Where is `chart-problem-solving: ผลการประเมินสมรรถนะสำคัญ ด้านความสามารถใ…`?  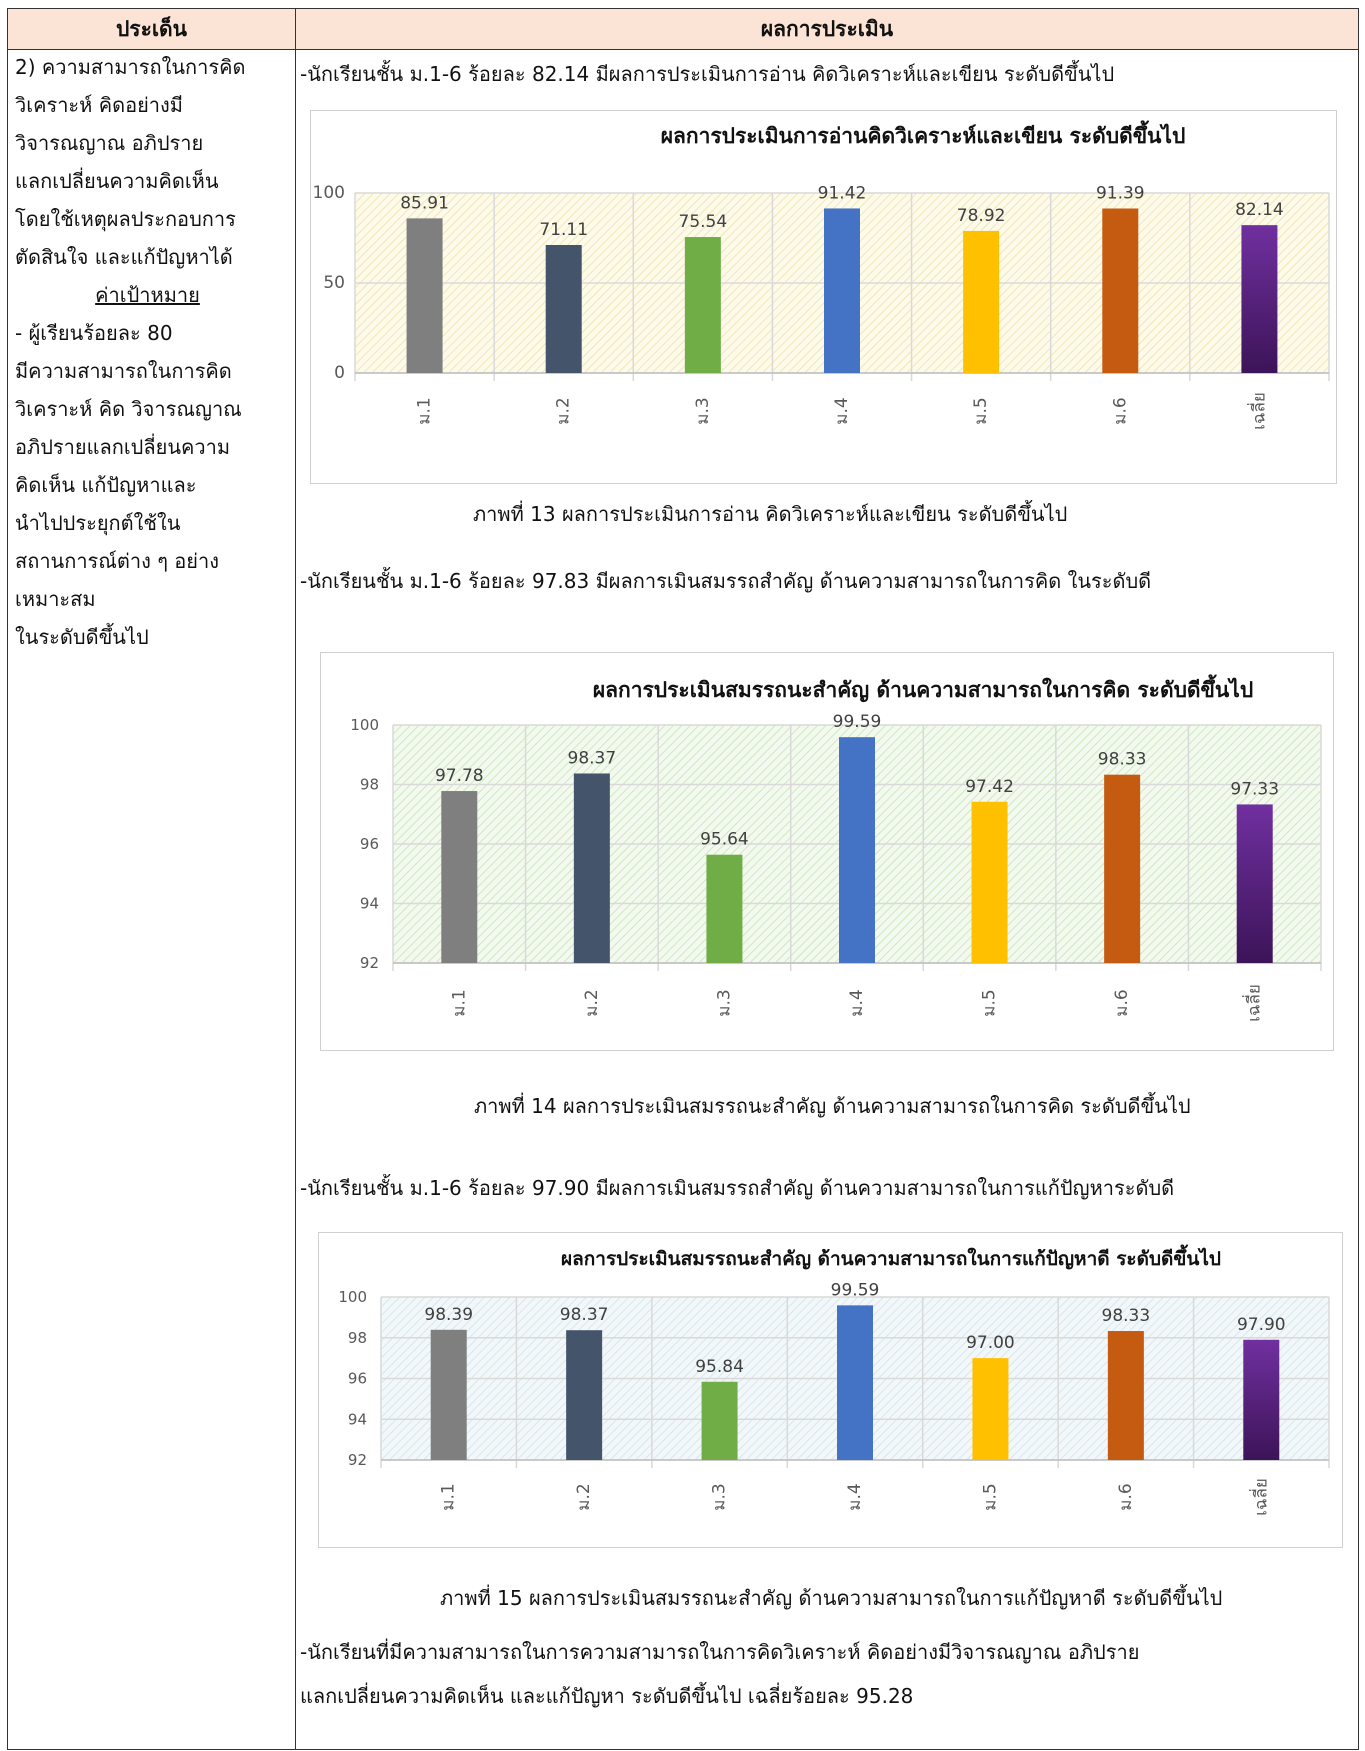 chart-problem-solving: ผลการประเมินสมรรถนะสำคัญ ด้านความสามารถใ… is located at coordinates (830, 1390).